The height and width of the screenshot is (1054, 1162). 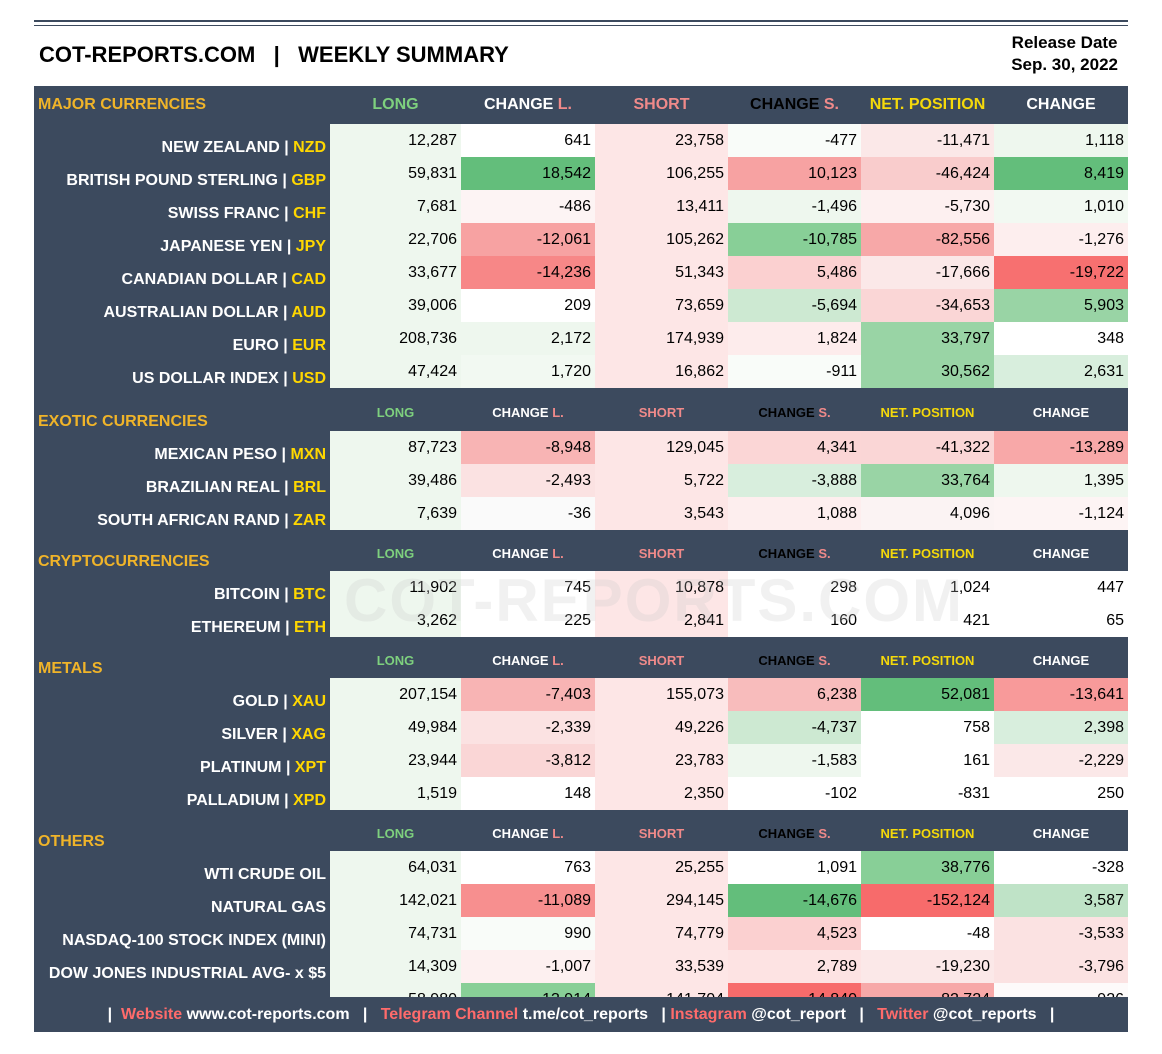 I want to click on short-value: 10,878, so click(x=661, y=587).